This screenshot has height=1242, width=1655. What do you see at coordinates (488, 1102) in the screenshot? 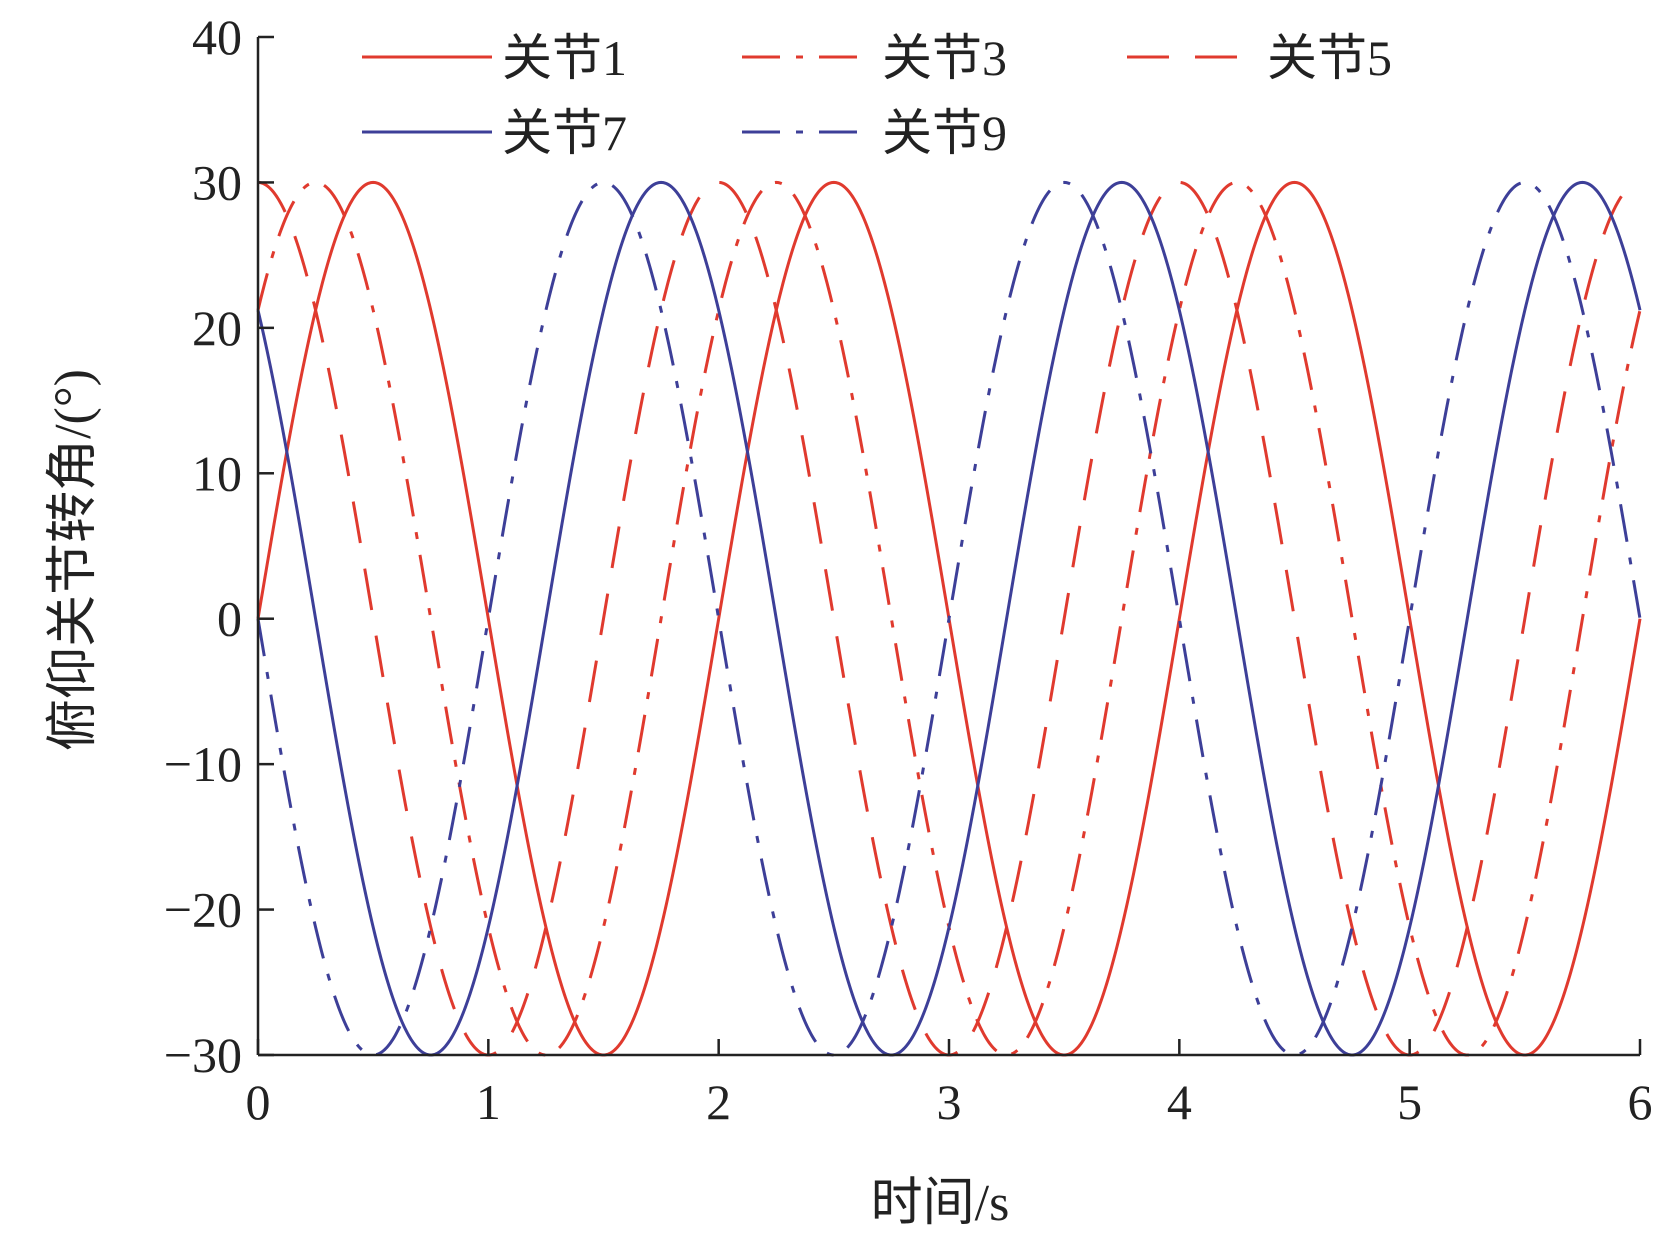
I see `x-tick-label: 1` at bounding box center [488, 1102].